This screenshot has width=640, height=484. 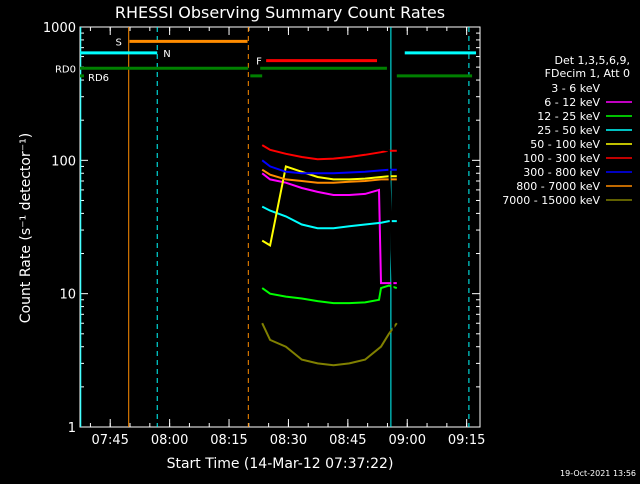 What do you see at coordinates (565, 144) in the screenshot?
I see `legend-entry-label: 50 - 100 keV` at bounding box center [565, 144].